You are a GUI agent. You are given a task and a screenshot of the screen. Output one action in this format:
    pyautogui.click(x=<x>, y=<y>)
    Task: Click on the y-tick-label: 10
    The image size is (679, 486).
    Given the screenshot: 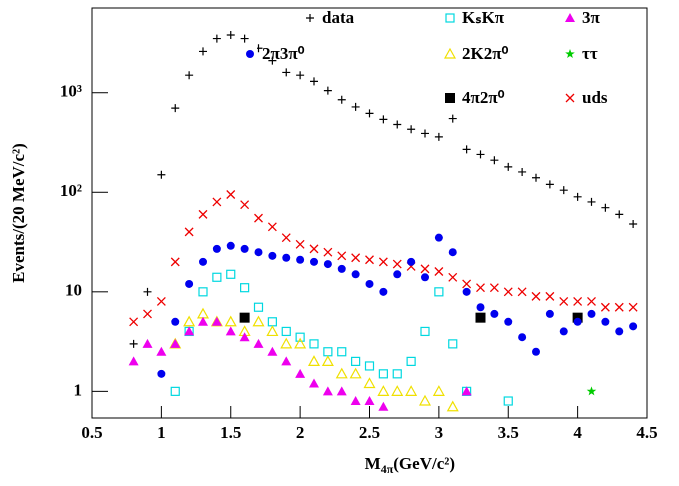 What is the action you would take?
    pyautogui.click(x=73, y=290)
    